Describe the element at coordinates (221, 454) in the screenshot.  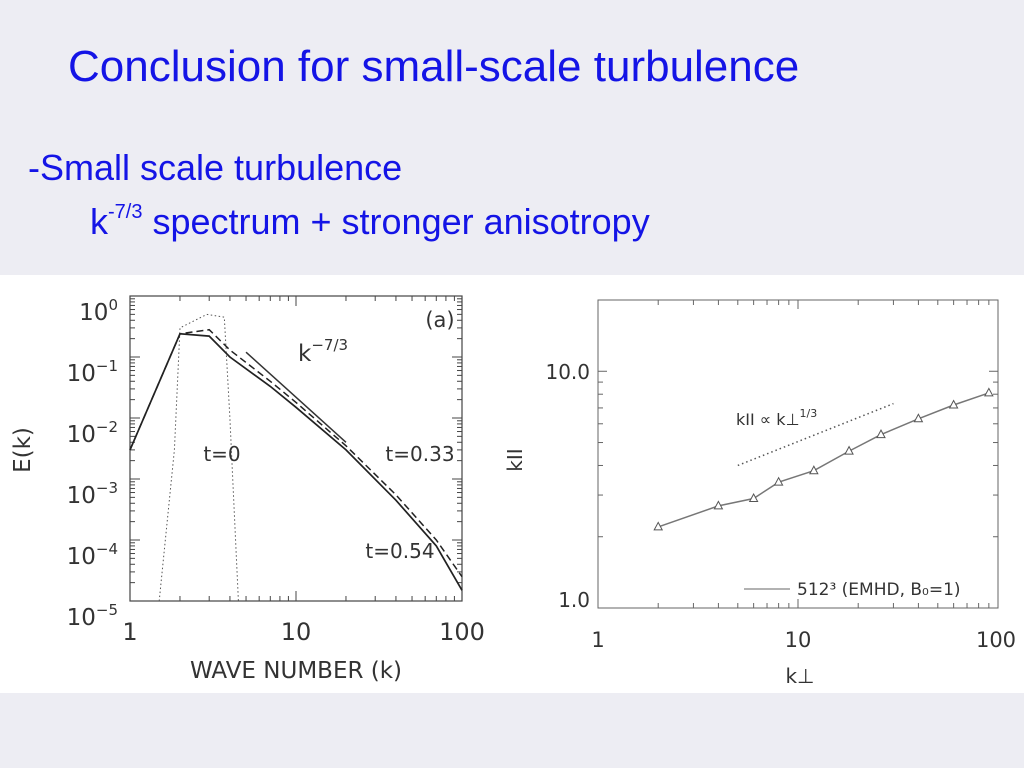
I see `series-label-t0: t=0` at that location.